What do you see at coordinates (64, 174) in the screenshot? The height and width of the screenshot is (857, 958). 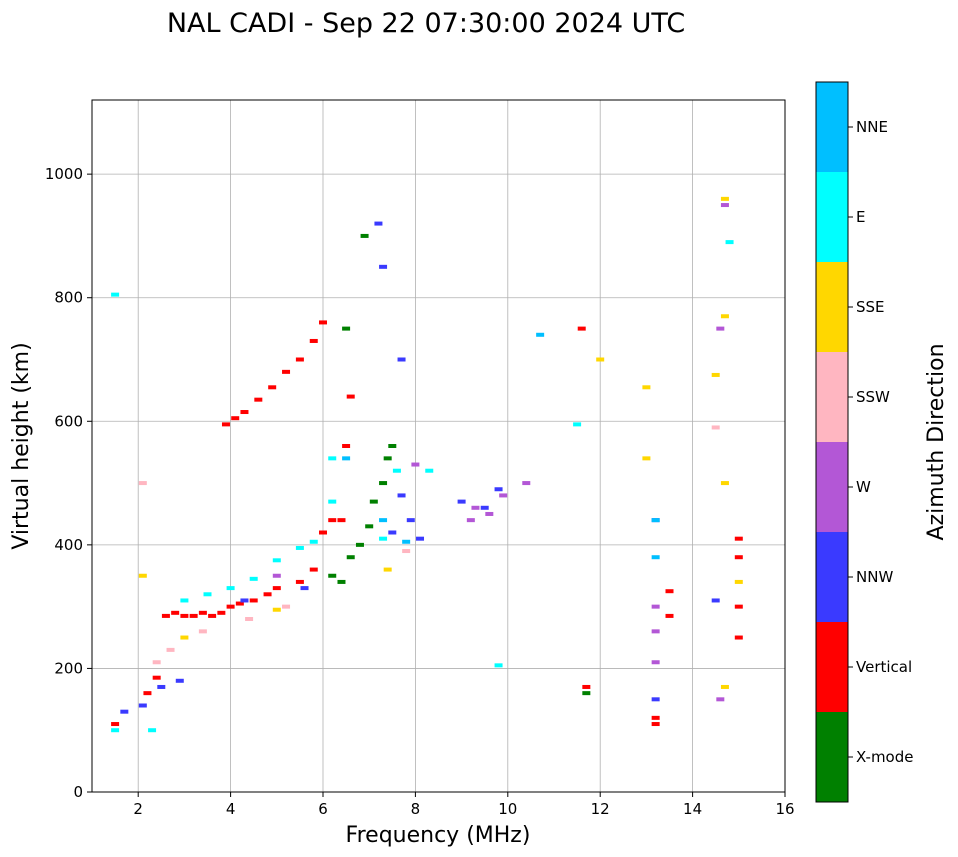 I see `y-tick-label: 1000` at bounding box center [64, 174].